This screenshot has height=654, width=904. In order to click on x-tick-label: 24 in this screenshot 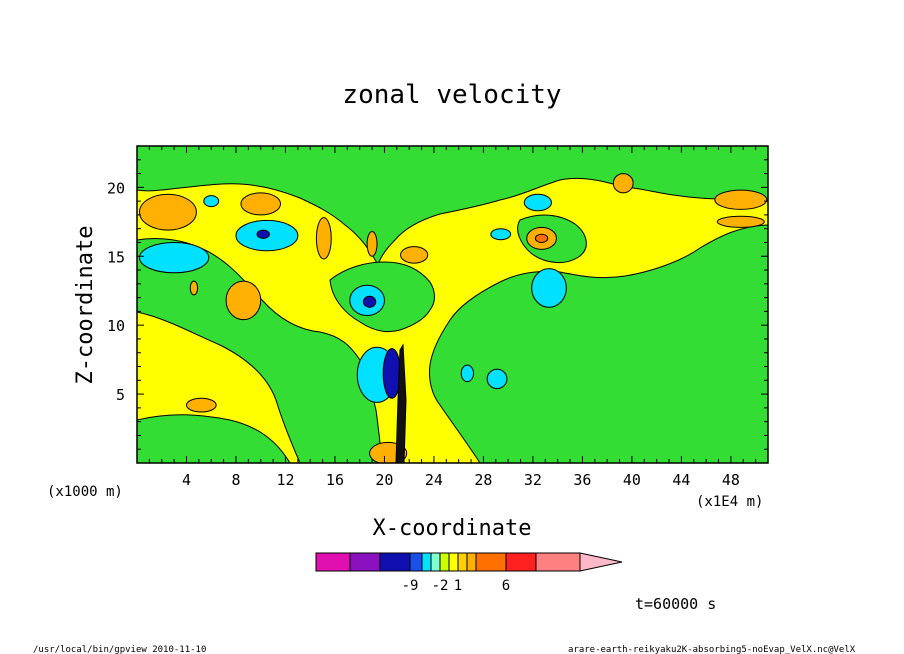, I will do `click(434, 480)`.